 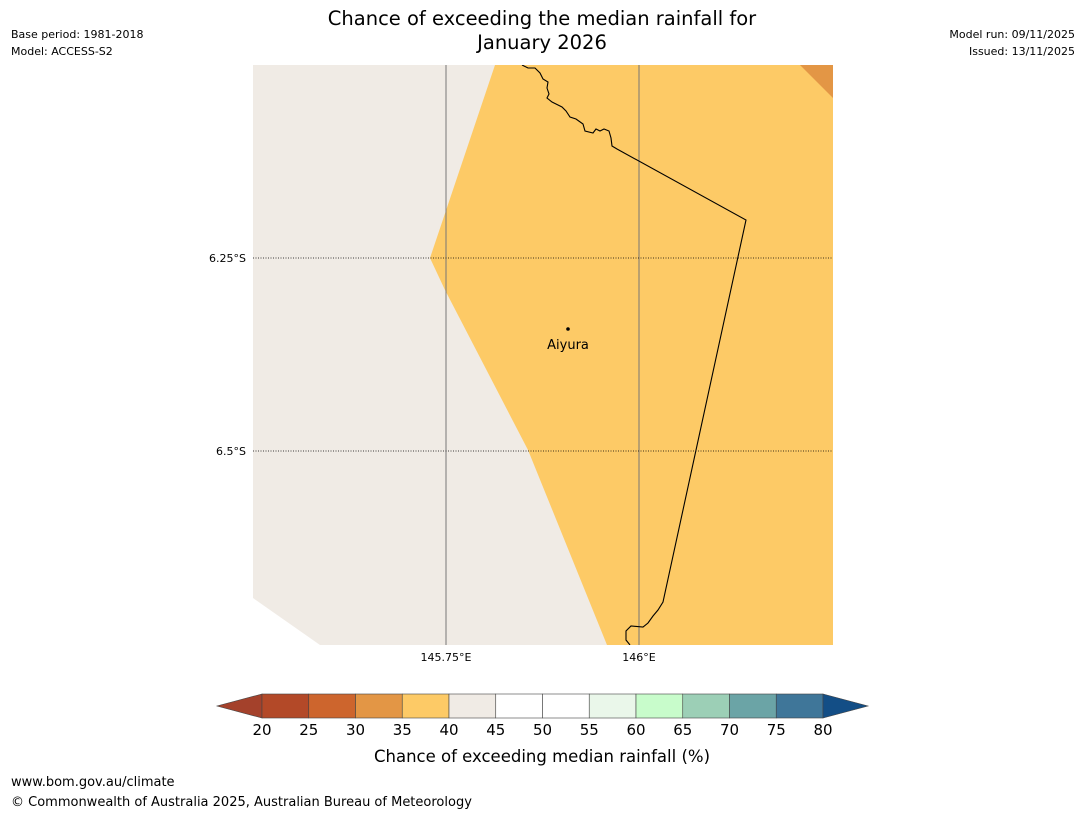 I want to click on colorbar-tick-40: 40, so click(x=448, y=730).